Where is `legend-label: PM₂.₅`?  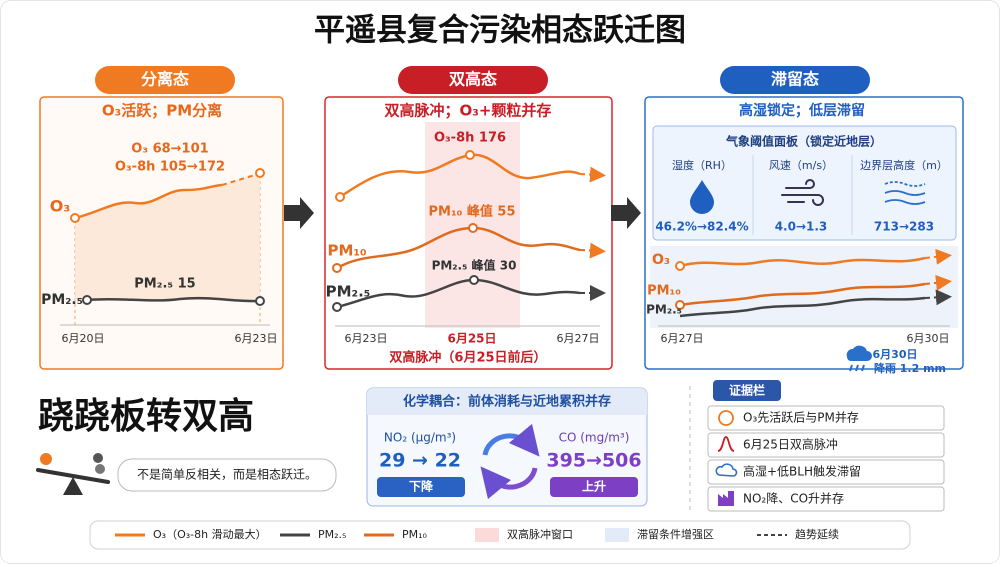 legend-label: PM₂.₅ is located at coordinates (332, 534).